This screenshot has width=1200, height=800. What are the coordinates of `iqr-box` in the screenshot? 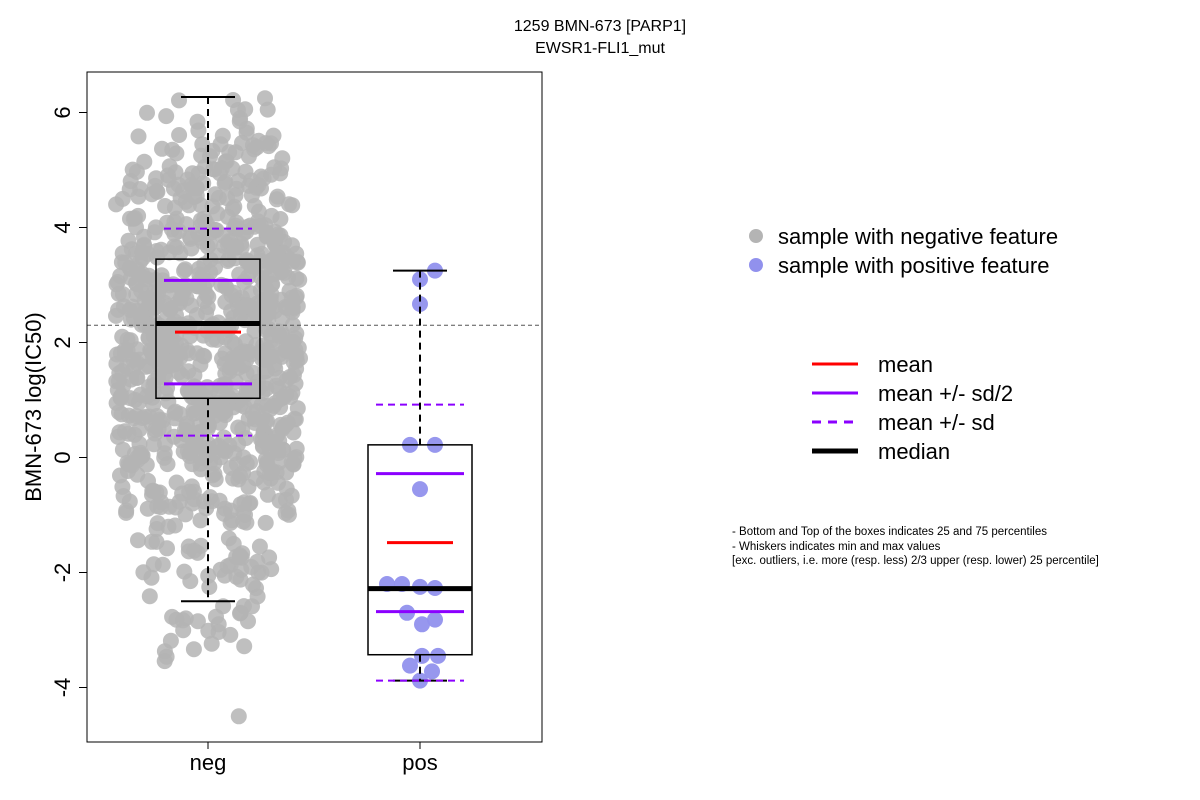 It's located at (420, 550).